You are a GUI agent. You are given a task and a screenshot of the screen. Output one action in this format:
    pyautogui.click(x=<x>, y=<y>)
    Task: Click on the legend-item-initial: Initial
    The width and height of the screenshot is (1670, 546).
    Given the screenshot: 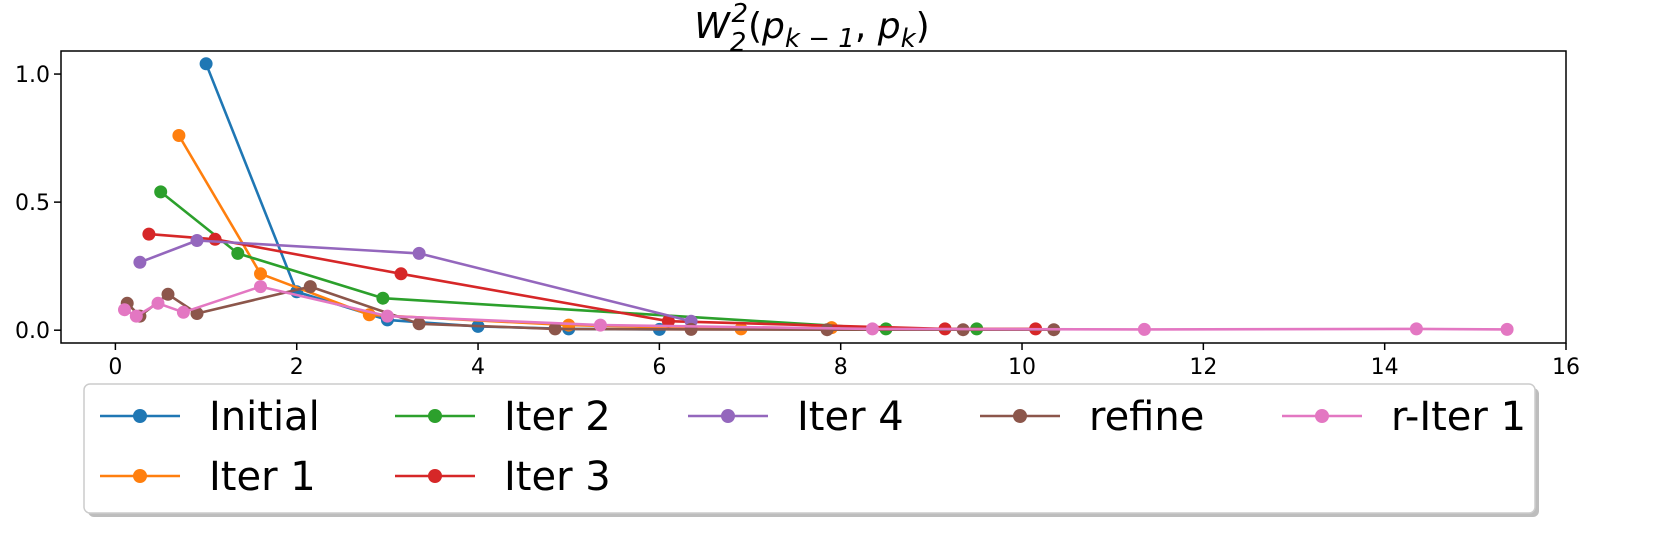 What is the action you would take?
    pyautogui.click(x=210, y=417)
    